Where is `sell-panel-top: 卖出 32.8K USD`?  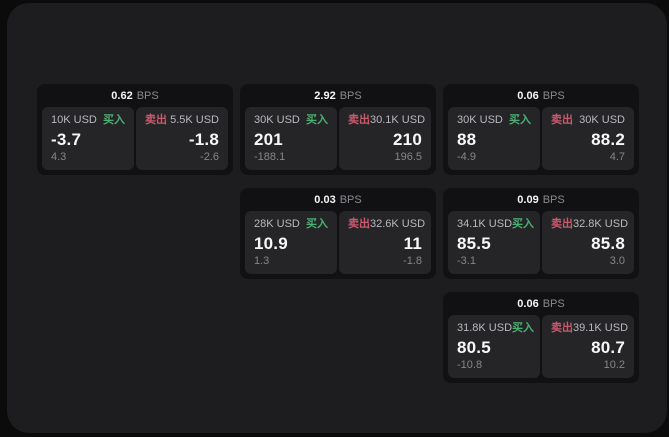
sell-panel-top: 卖出 32.8K USD is located at coordinates (590, 224).